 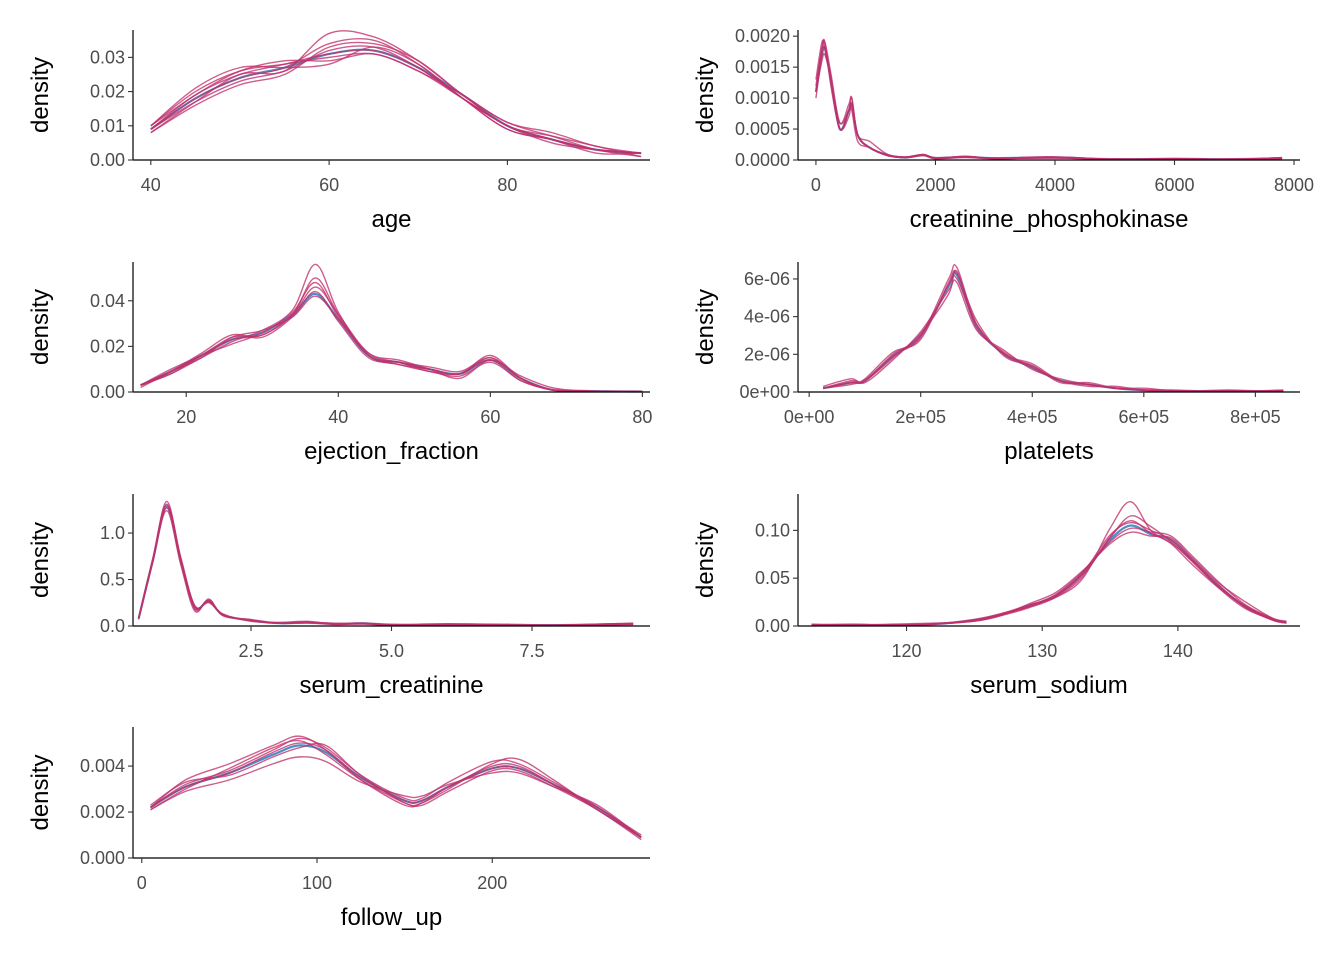 I want to click on y-tick-label: 0.01, so click(x=107, y=126).